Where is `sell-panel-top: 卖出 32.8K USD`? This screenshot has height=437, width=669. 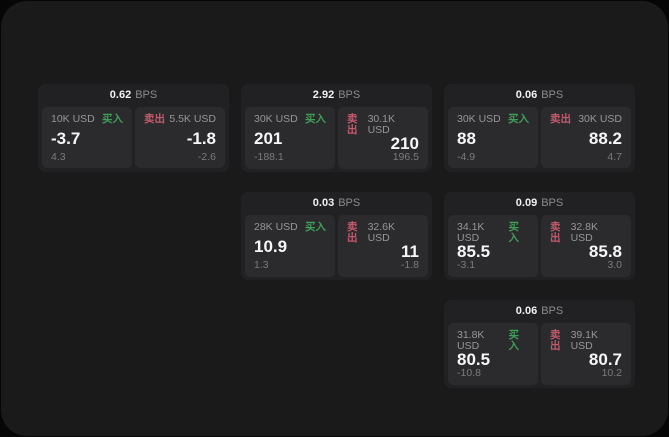
sell-panel-top: 卖出 32.8K USD is located at coordinates (586, 232).